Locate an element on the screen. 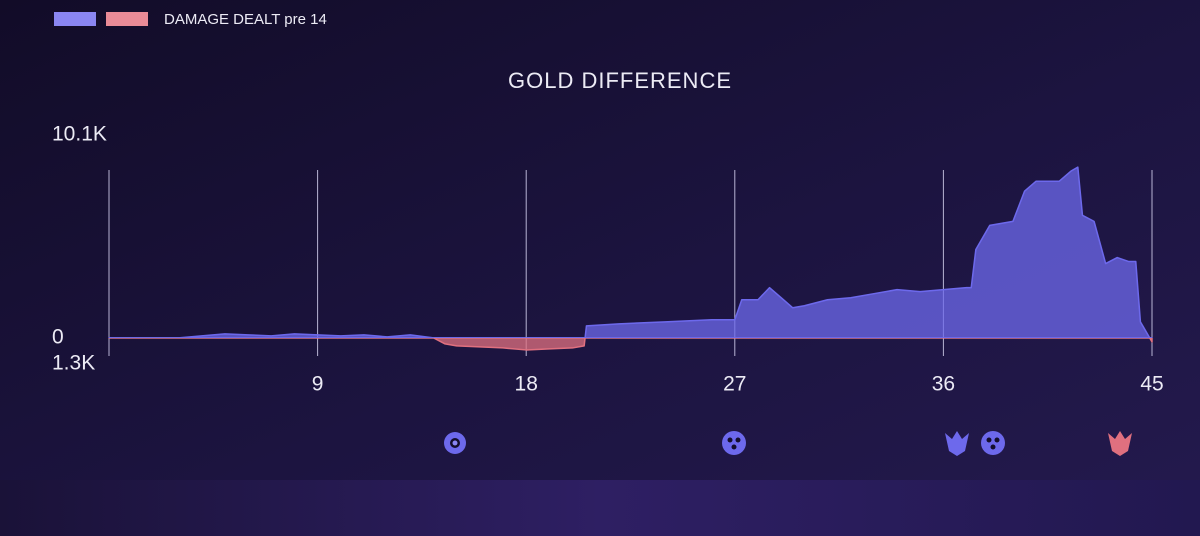 This screenshot has height=536, width=1200. y-tick-label: 10.1K is located at coordinates (79, 134).